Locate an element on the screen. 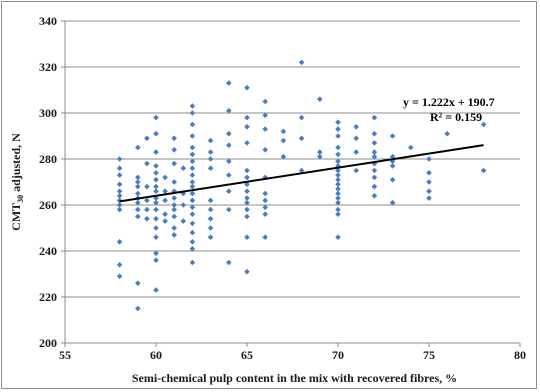 The image size is (540, 392). y-tick-label-280: 280 is located at coordinates (48, 159).